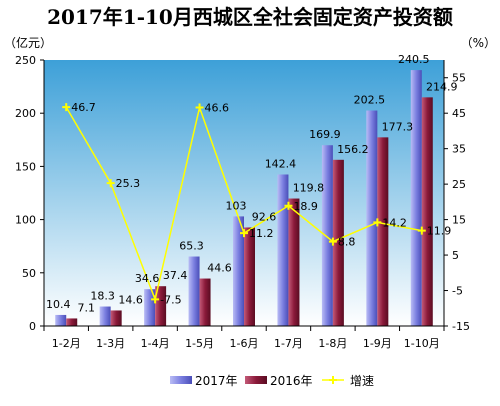 The height and width of the screenshot is (406, 500). What do you see at coordinates (28, 42) in the screenshot?
I see `y-left-unit: （亿元）` at bounding box center [28, 42].